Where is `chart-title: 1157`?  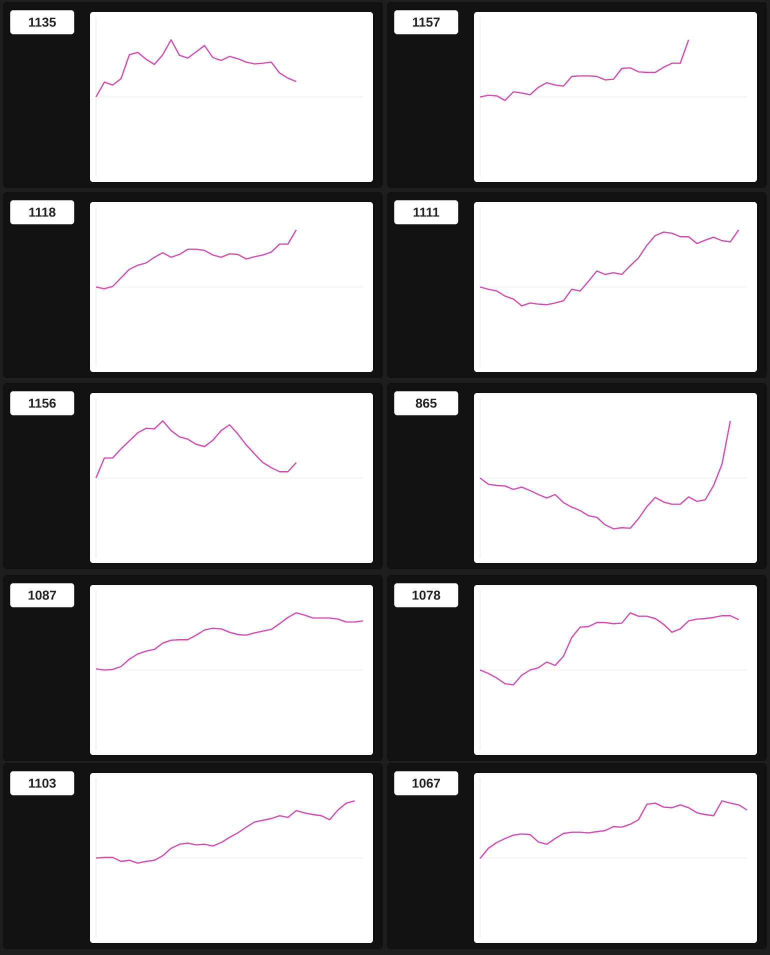 chart-title: 1157 is located at coordinates (426, 22).